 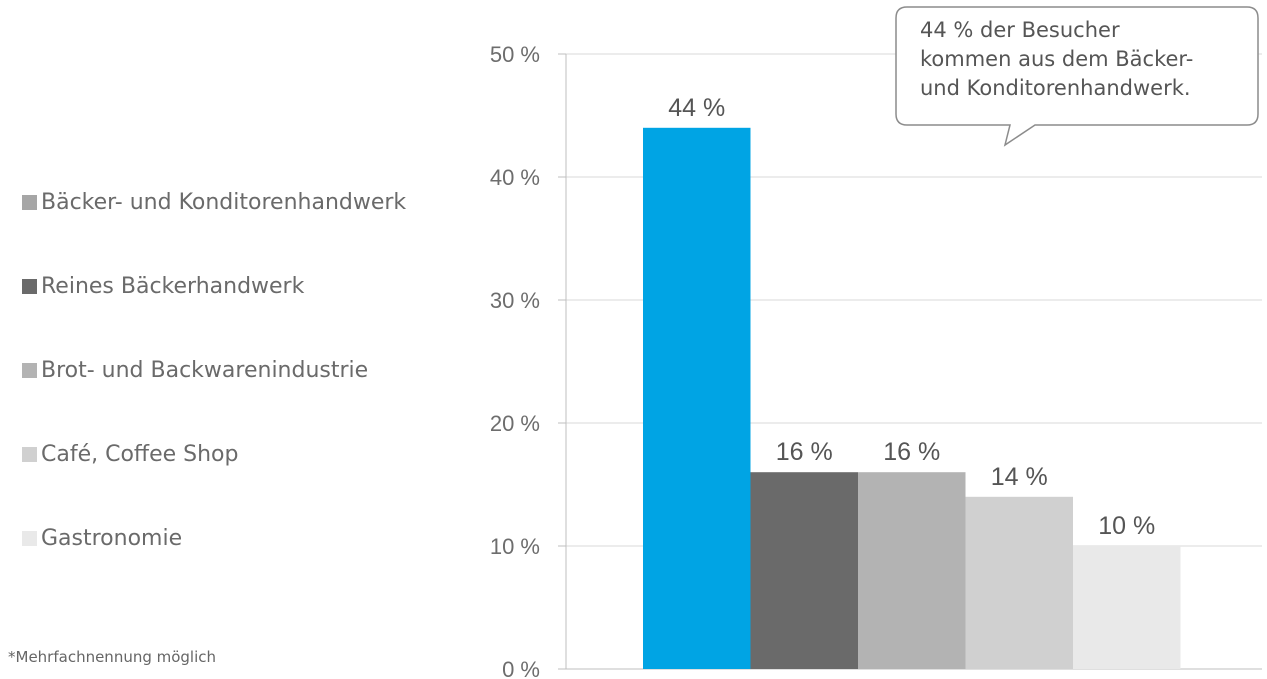 I want to click on y-tick-label: 10 %, so click(x=515, y=546).